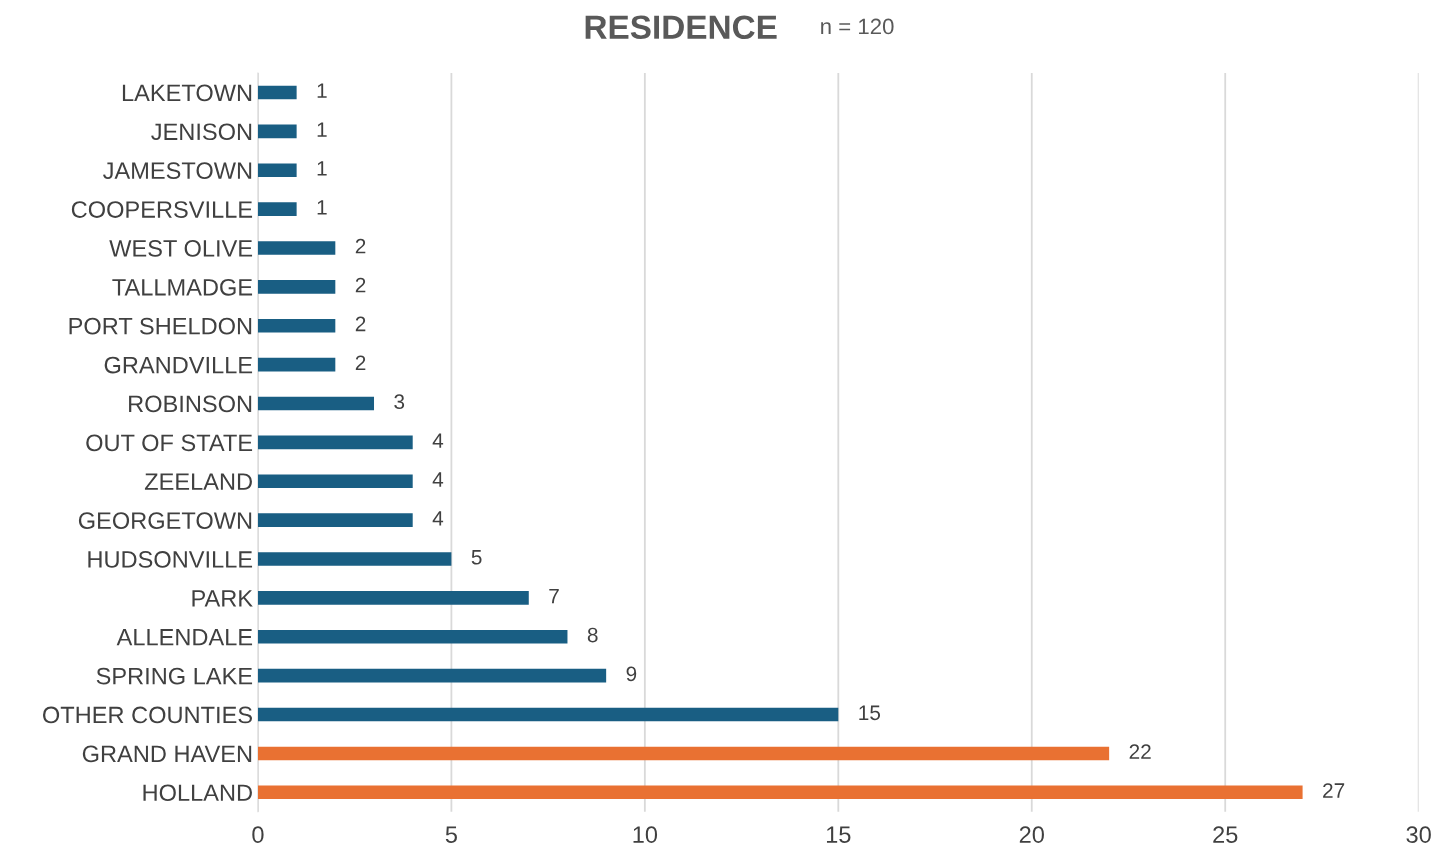 The image size is (1433, 859). I want to click on data-label: 3, so click(399, 402).